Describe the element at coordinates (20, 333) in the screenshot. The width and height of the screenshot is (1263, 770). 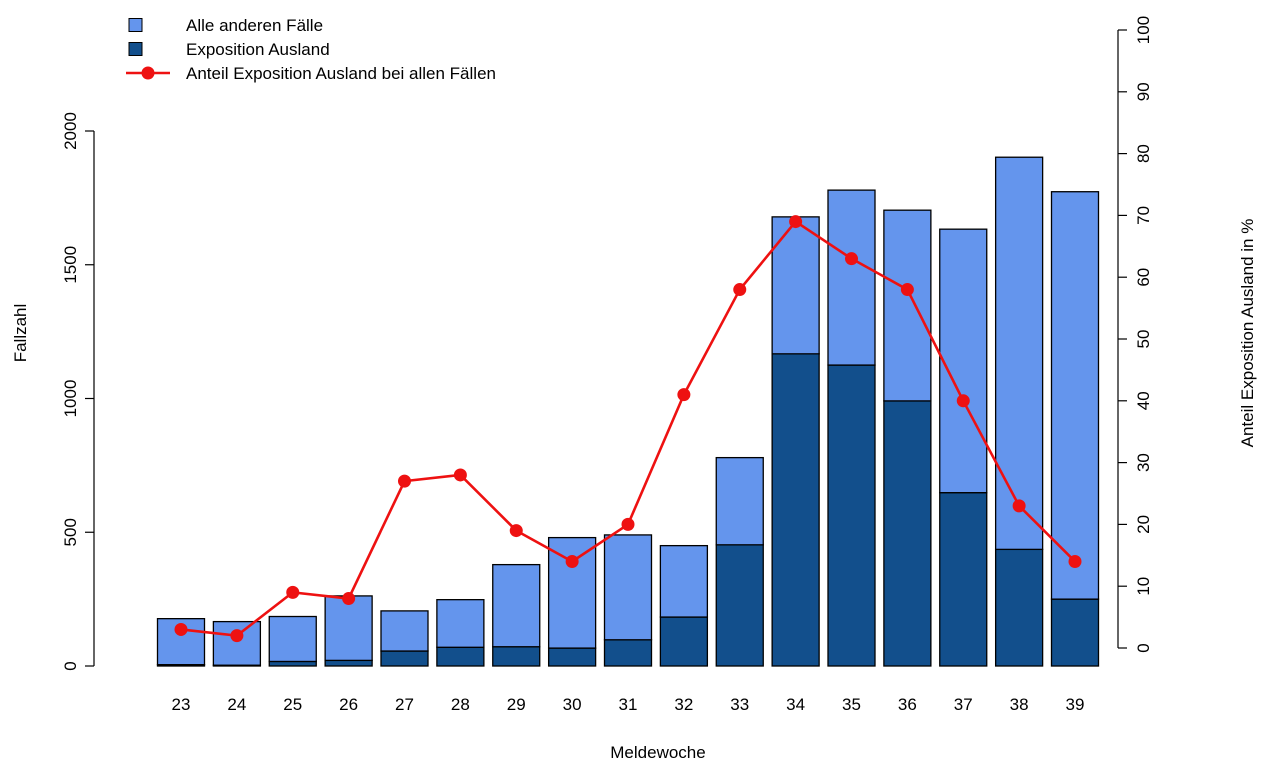
I see `y-axis-title: Fallzahl` at that location.